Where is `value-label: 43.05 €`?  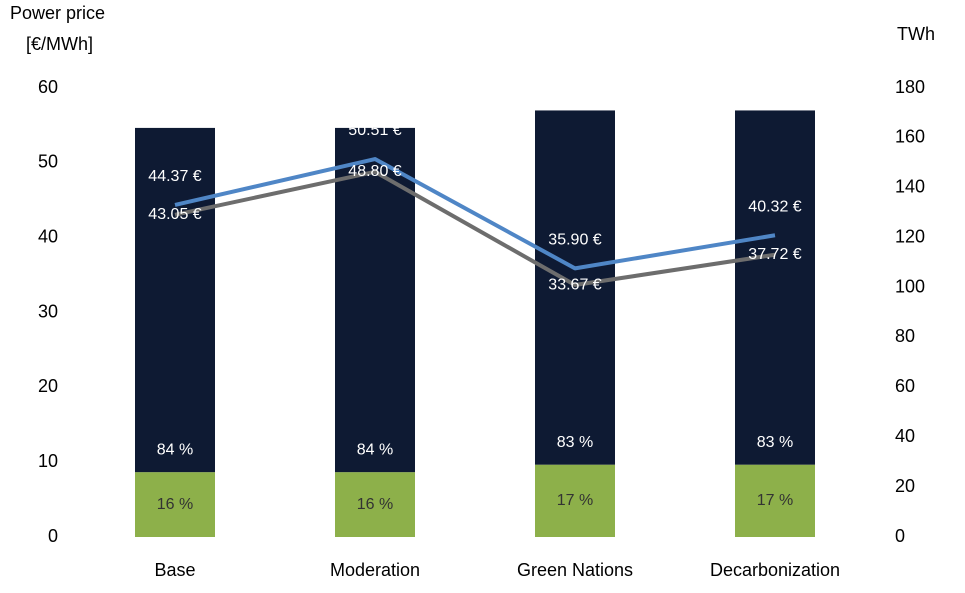
value-label: 43.05 € is located at coordinates (174, 214).